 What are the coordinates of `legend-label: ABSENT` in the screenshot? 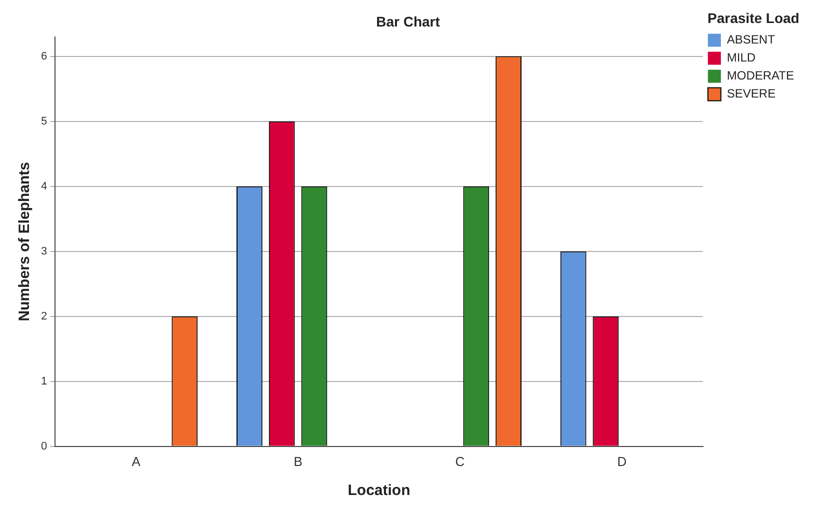 It's located at (751, 39).